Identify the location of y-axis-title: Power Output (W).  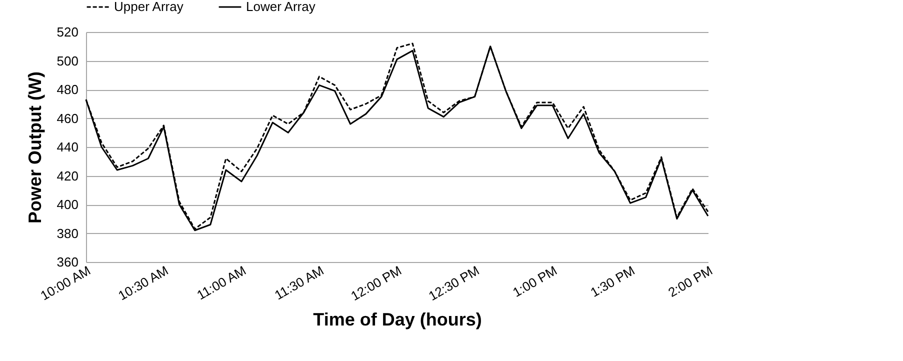
(34, 148).